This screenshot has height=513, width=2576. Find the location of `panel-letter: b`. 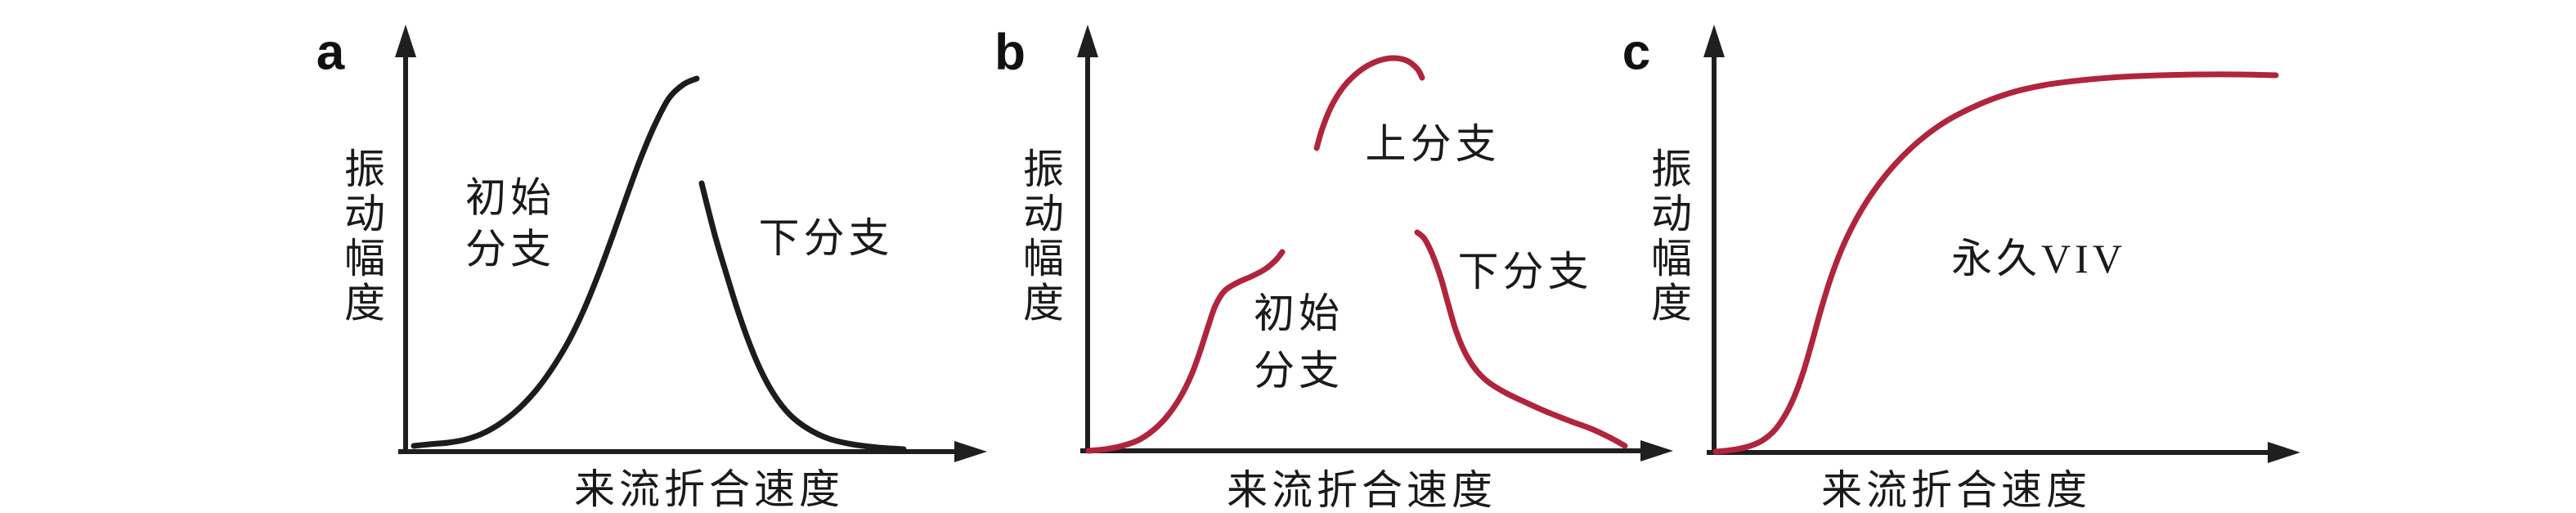

panel-letter: b is located at coordinates (1010, 53).